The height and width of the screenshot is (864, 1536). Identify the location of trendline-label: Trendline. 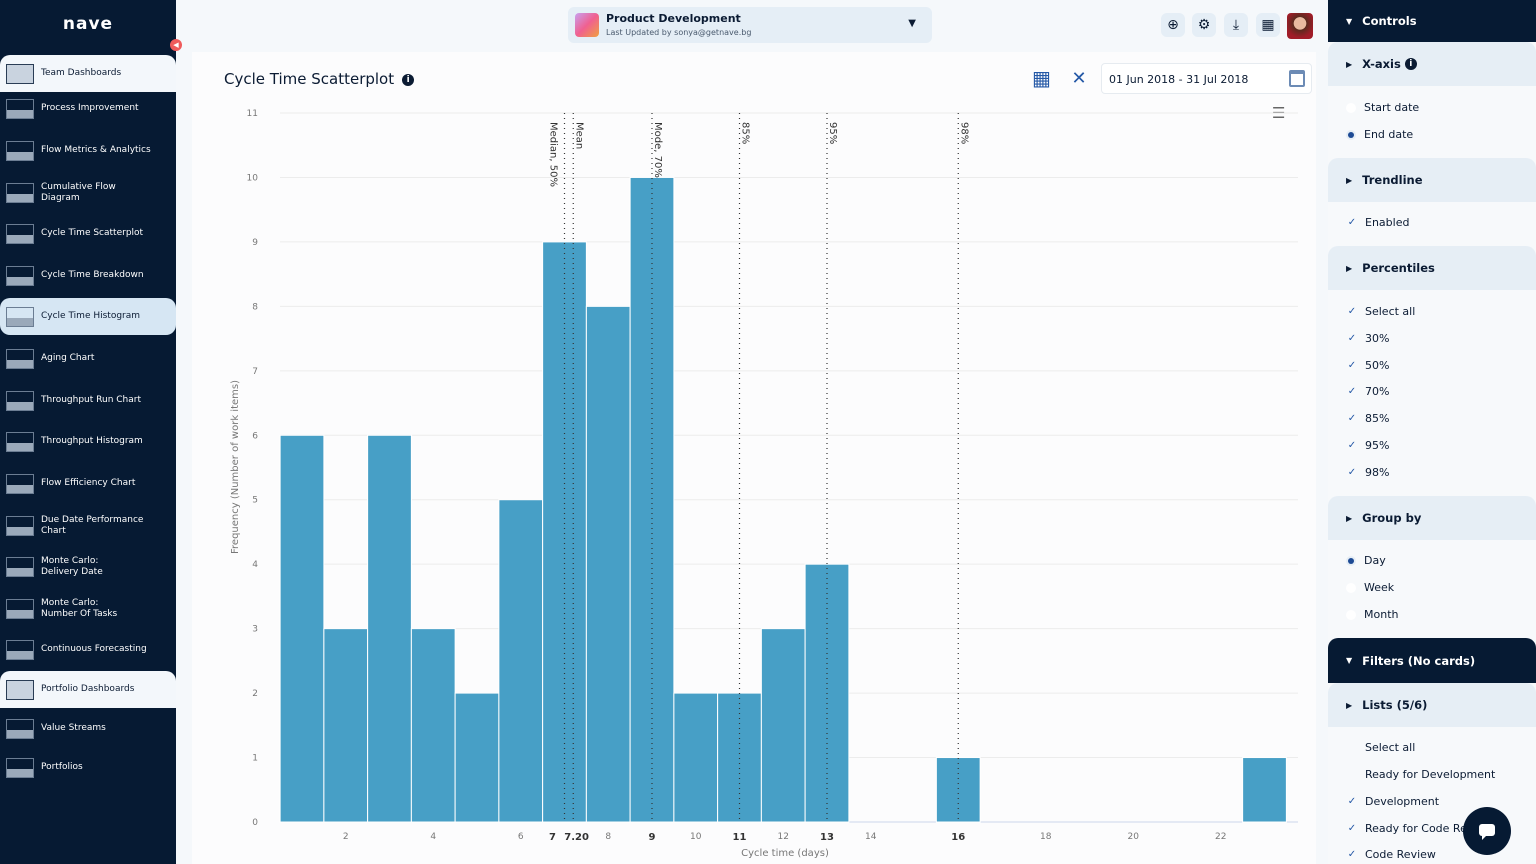
(1392, 180).